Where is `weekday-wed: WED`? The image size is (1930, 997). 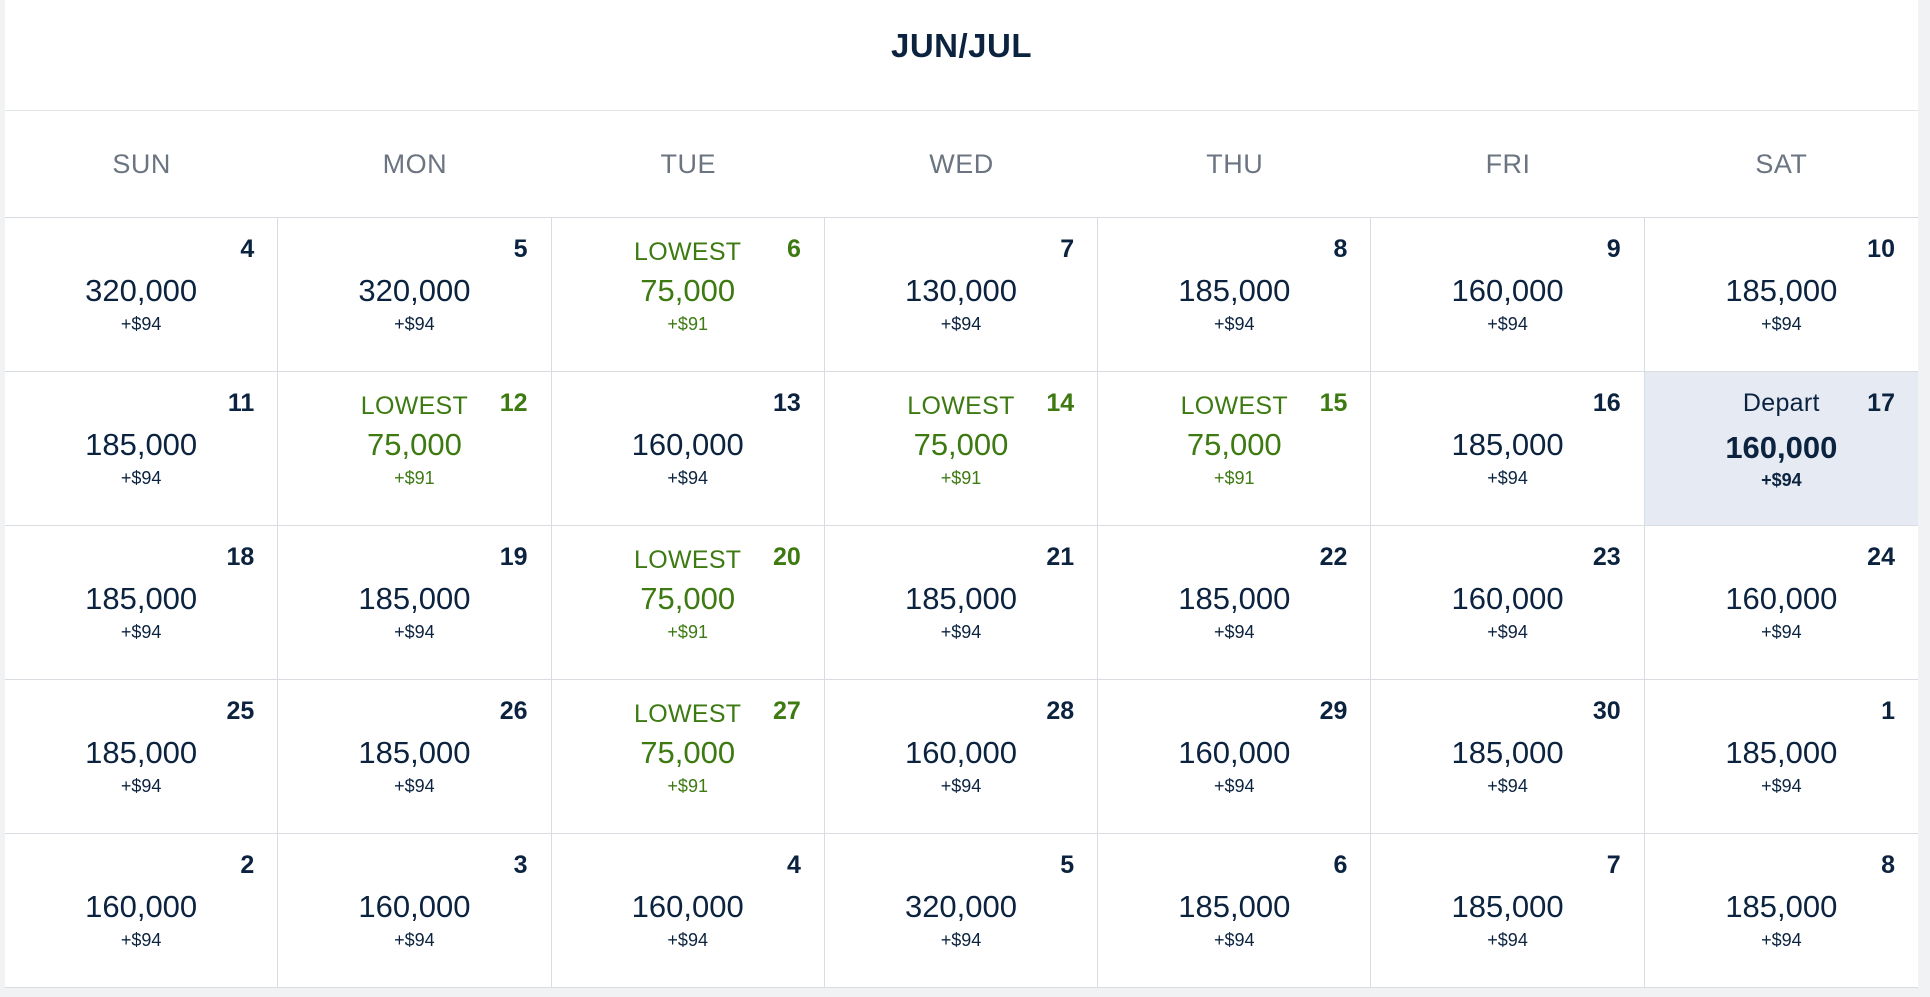 weekday-wed: WED is located at coordinates (961, 163).